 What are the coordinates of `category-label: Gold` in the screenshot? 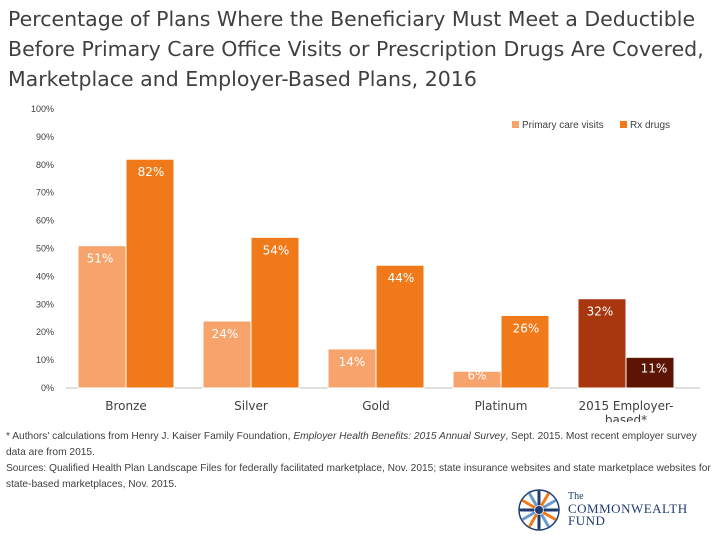 It's located at (376, 406).